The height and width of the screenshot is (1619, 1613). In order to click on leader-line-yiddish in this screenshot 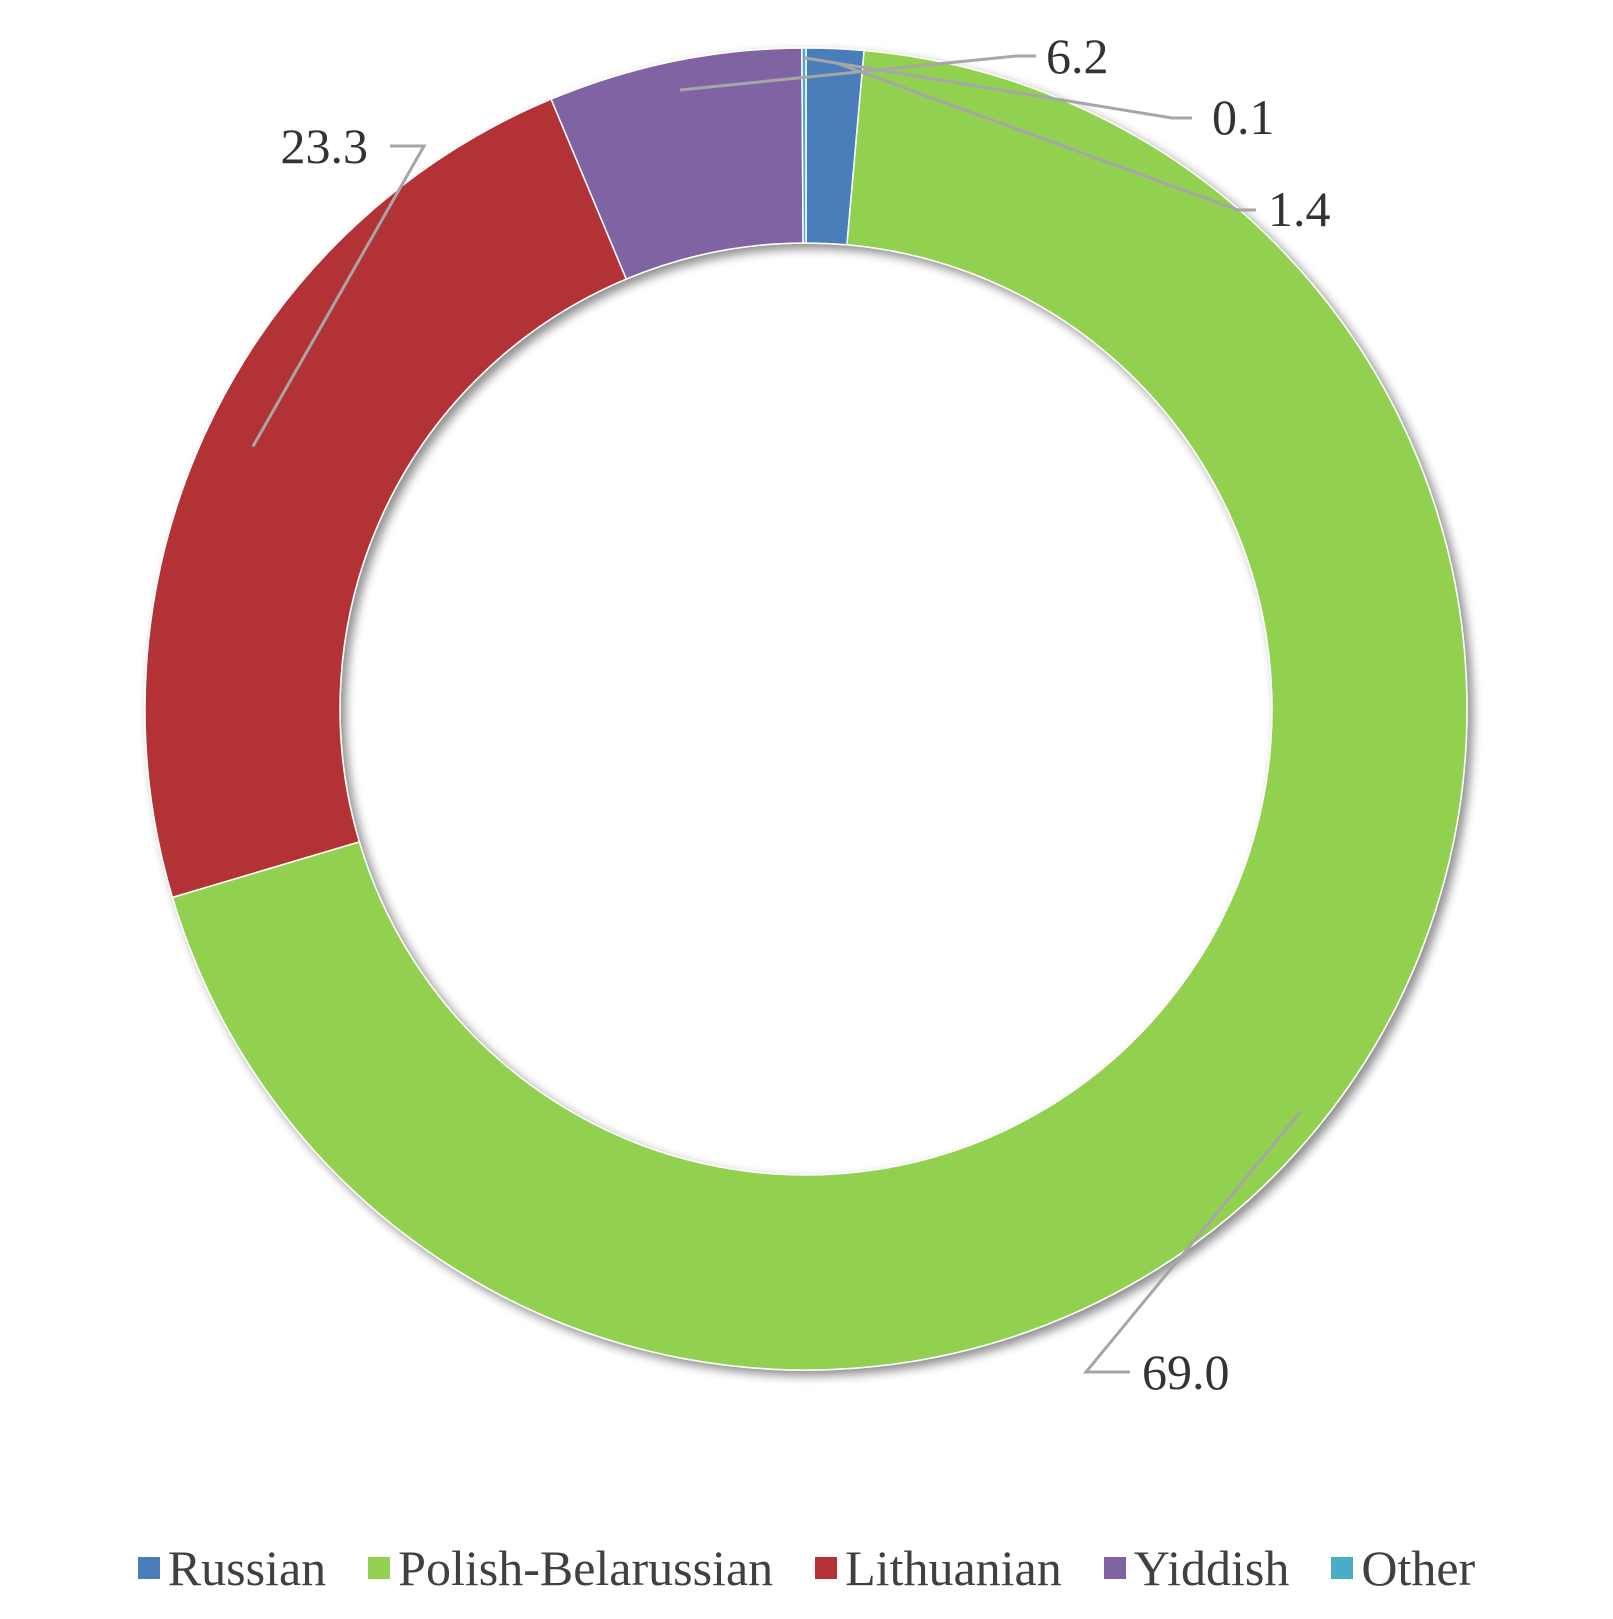, I will do `click(857, 73)`.